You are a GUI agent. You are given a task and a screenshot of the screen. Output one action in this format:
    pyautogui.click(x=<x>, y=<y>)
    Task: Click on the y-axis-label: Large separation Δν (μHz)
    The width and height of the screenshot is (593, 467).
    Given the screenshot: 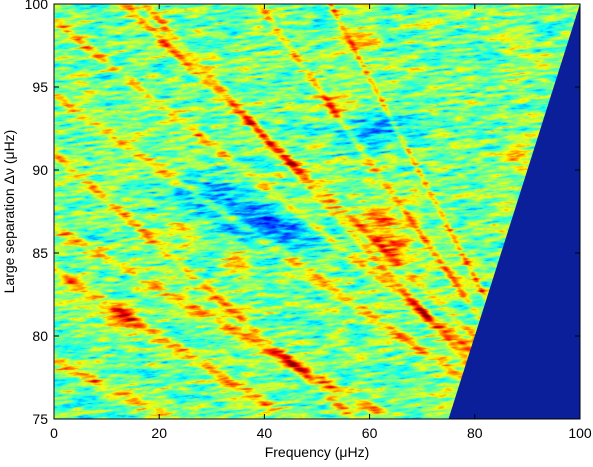 What is the action you would take?
    pyautogui.click(x=9, y=212)
    